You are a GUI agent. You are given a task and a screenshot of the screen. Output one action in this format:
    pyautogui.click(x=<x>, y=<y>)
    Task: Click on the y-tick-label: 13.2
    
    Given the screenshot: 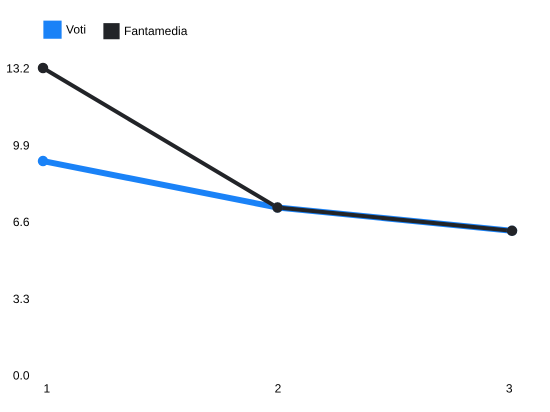 What is the action you would take?
    pyautogui.click(x=18, y=69)
    